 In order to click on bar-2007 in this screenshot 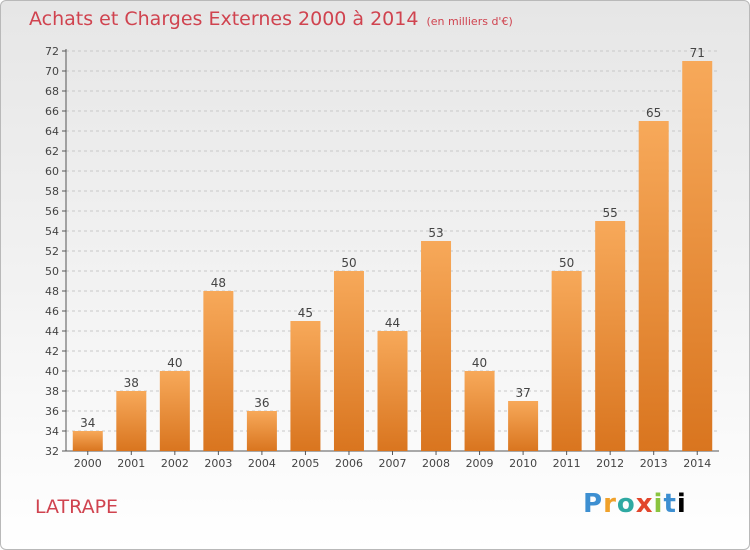, I will do `click(392, 391)`.